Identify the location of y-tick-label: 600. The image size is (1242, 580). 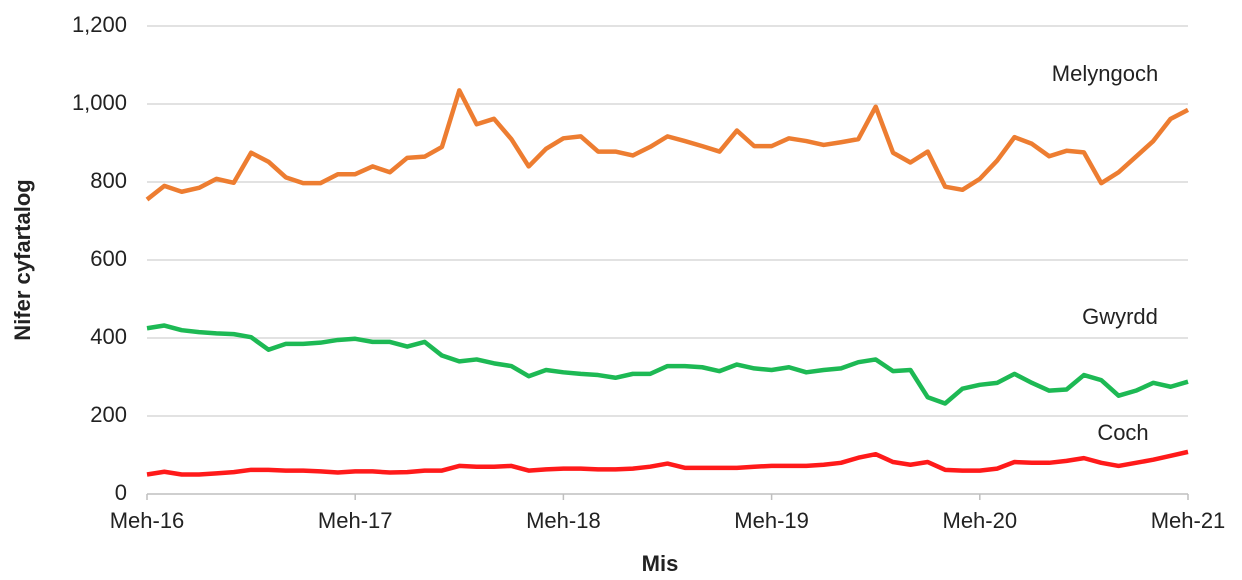
(108, 258).